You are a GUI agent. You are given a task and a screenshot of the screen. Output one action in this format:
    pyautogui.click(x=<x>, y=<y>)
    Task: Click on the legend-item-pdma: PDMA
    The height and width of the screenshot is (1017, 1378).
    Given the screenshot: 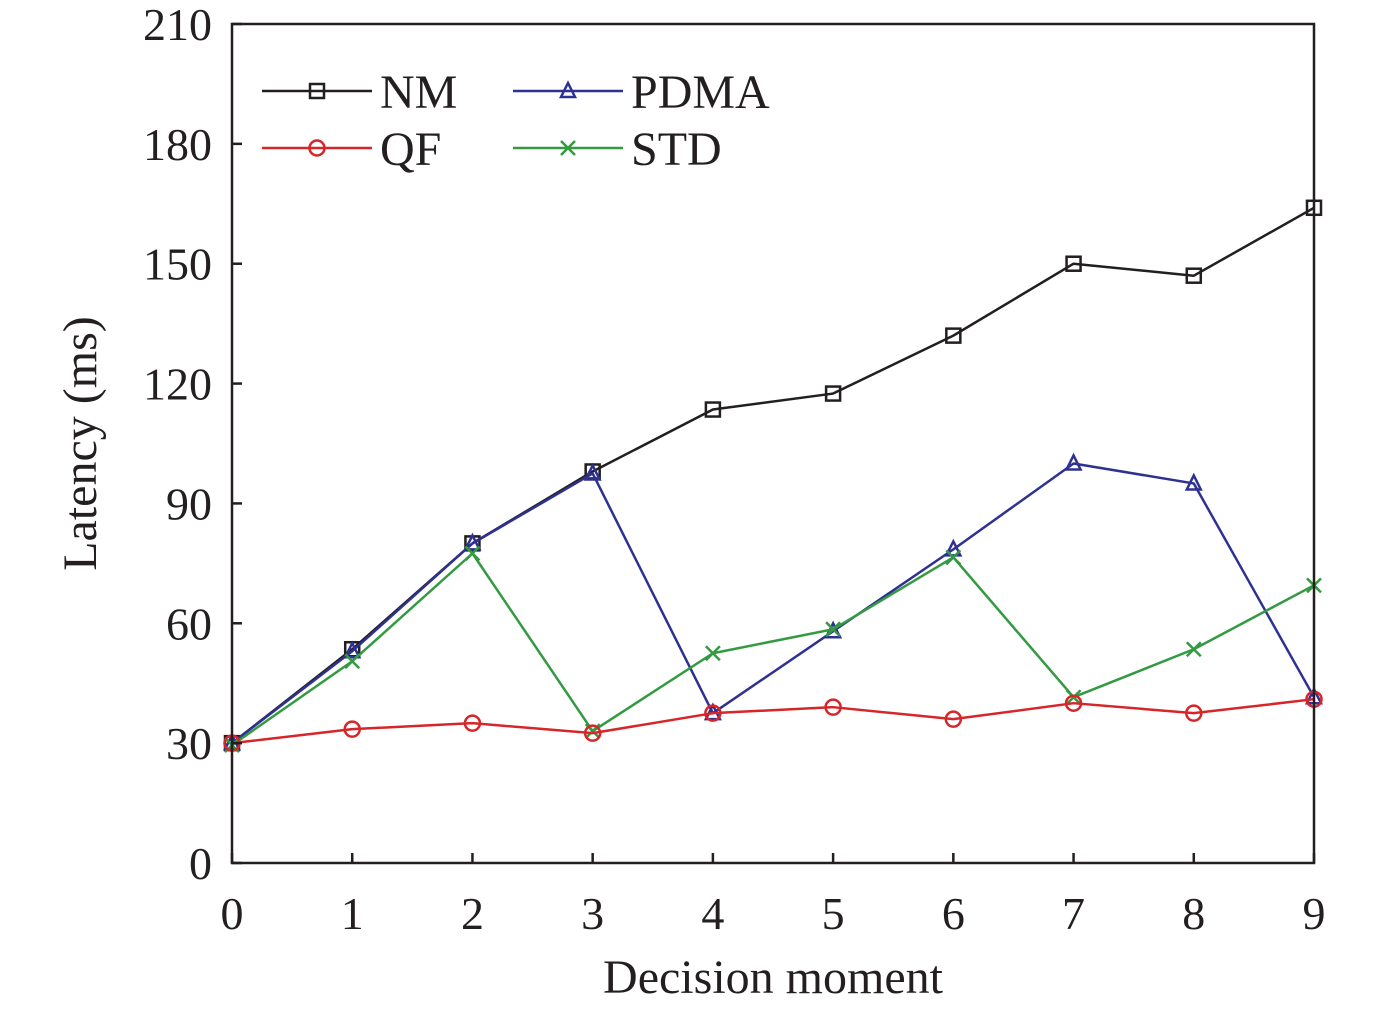 What is the action you would take?
    pyautogui.click(x=641, y=92)
    